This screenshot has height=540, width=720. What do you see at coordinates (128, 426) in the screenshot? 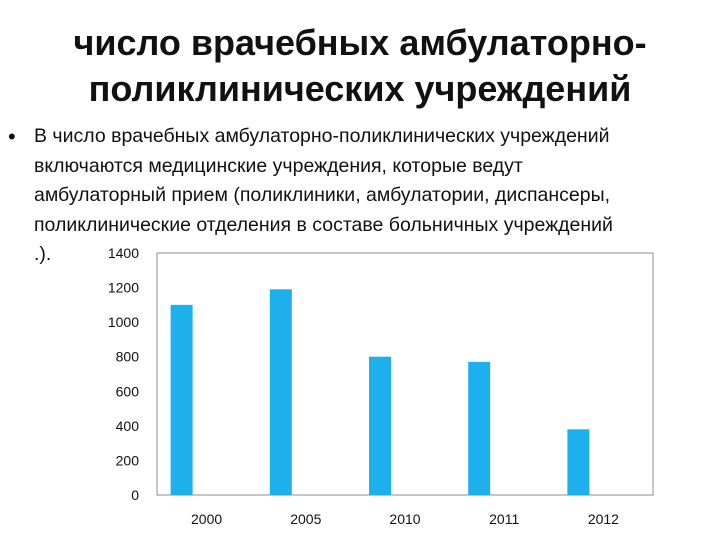
I see `y-tick-label: 400` at bounding box center [128, 426].